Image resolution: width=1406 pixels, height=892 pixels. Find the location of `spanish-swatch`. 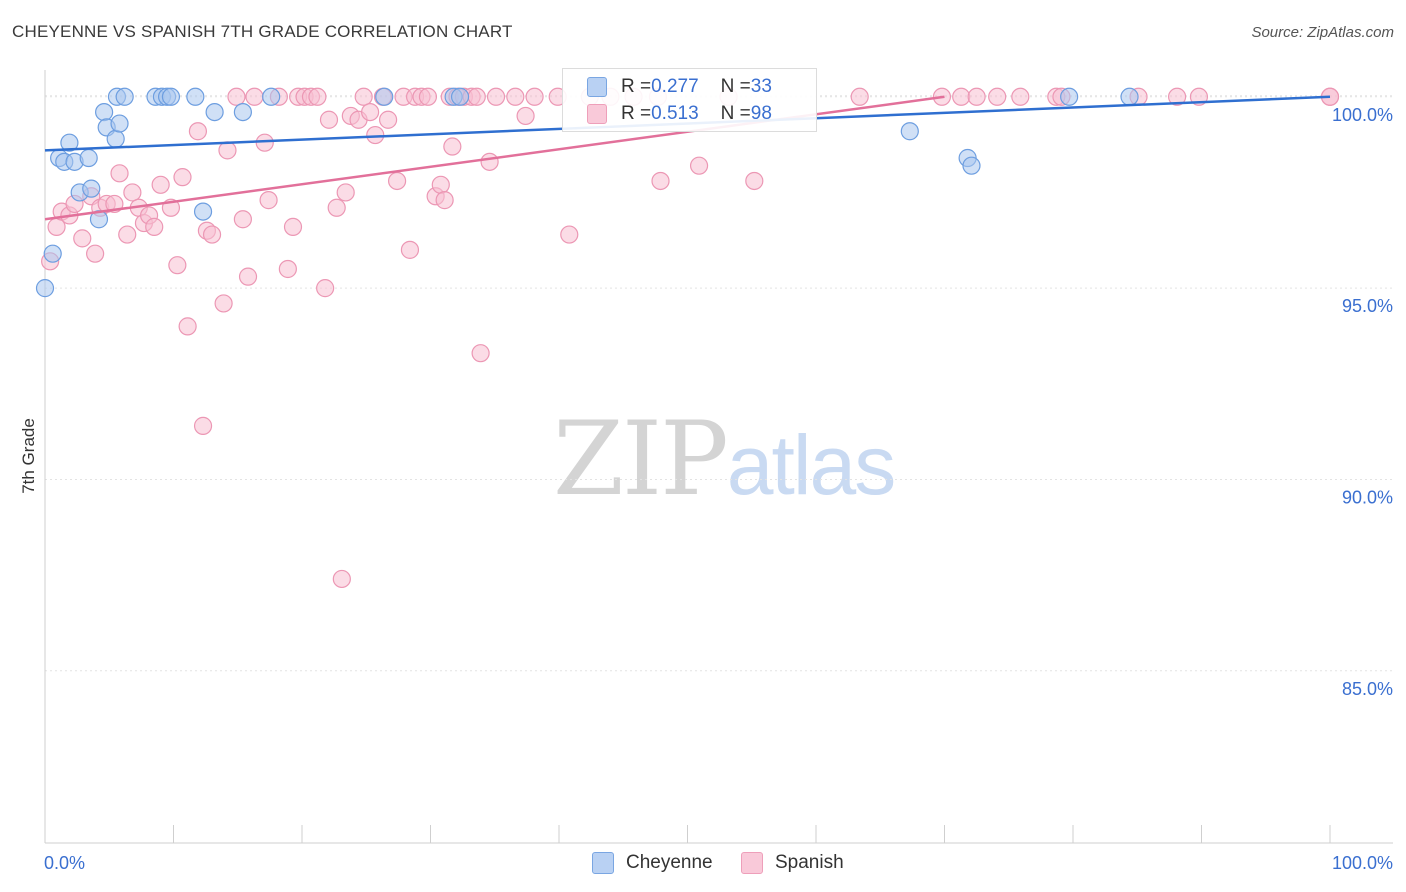

spanish-swatch is located at coordinates (597, 114).